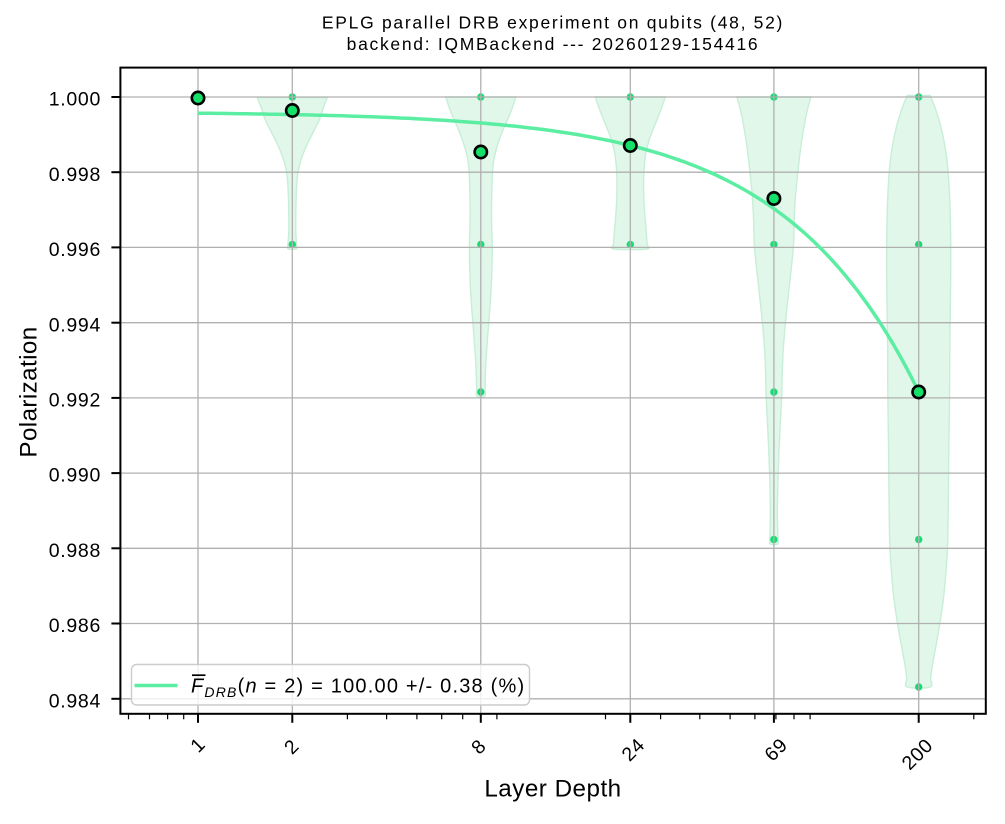 This screenshot has height=824, width=1005. I want to click on svg-text:backend: IQMBackend --- 202601: backend: IQMBackend --- 20260129-154416, so click(553, 44).